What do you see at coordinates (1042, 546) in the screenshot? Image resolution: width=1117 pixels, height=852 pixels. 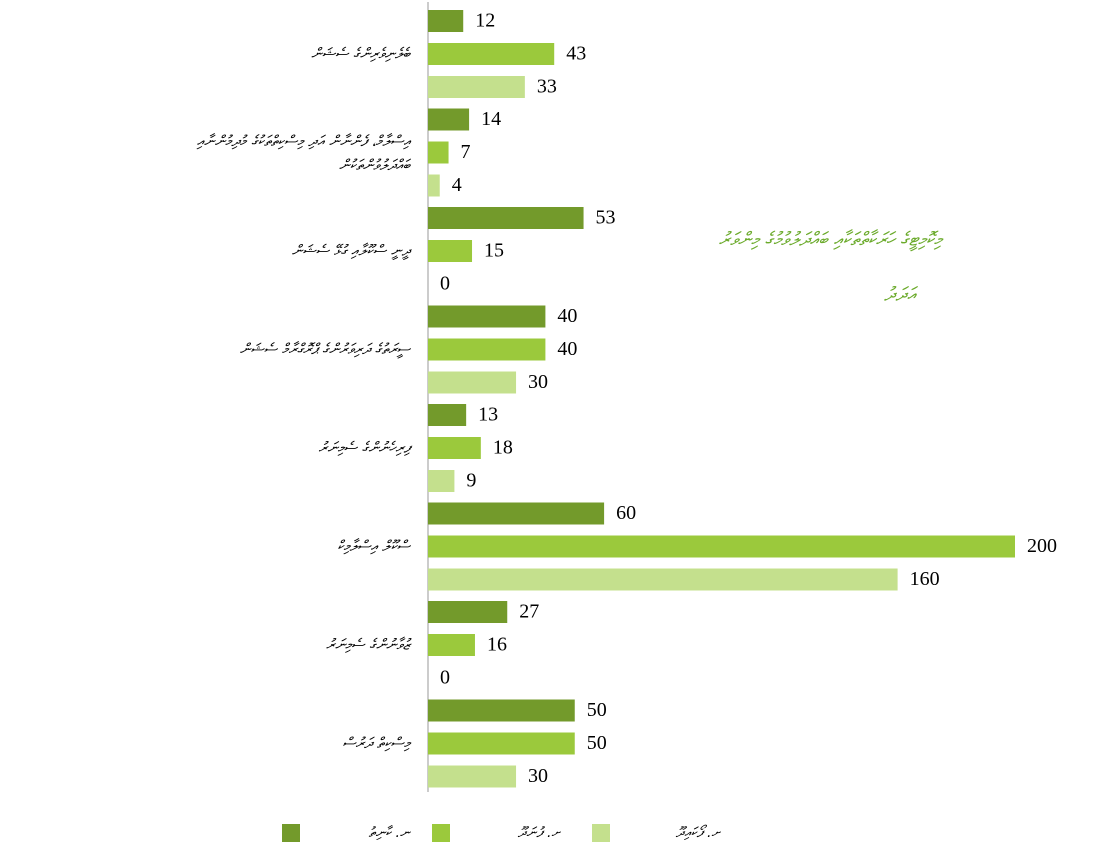 I see `data-label: 200` at bounding box center [1042, 546].